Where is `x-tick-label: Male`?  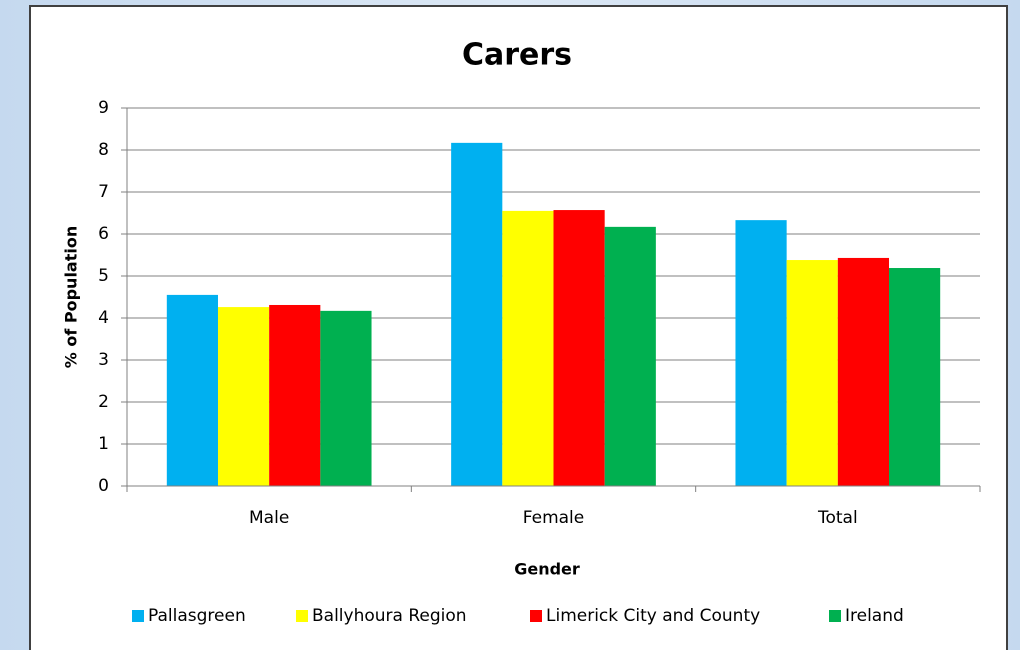
x-tick-label: Male is located at coordinates (269, 518).